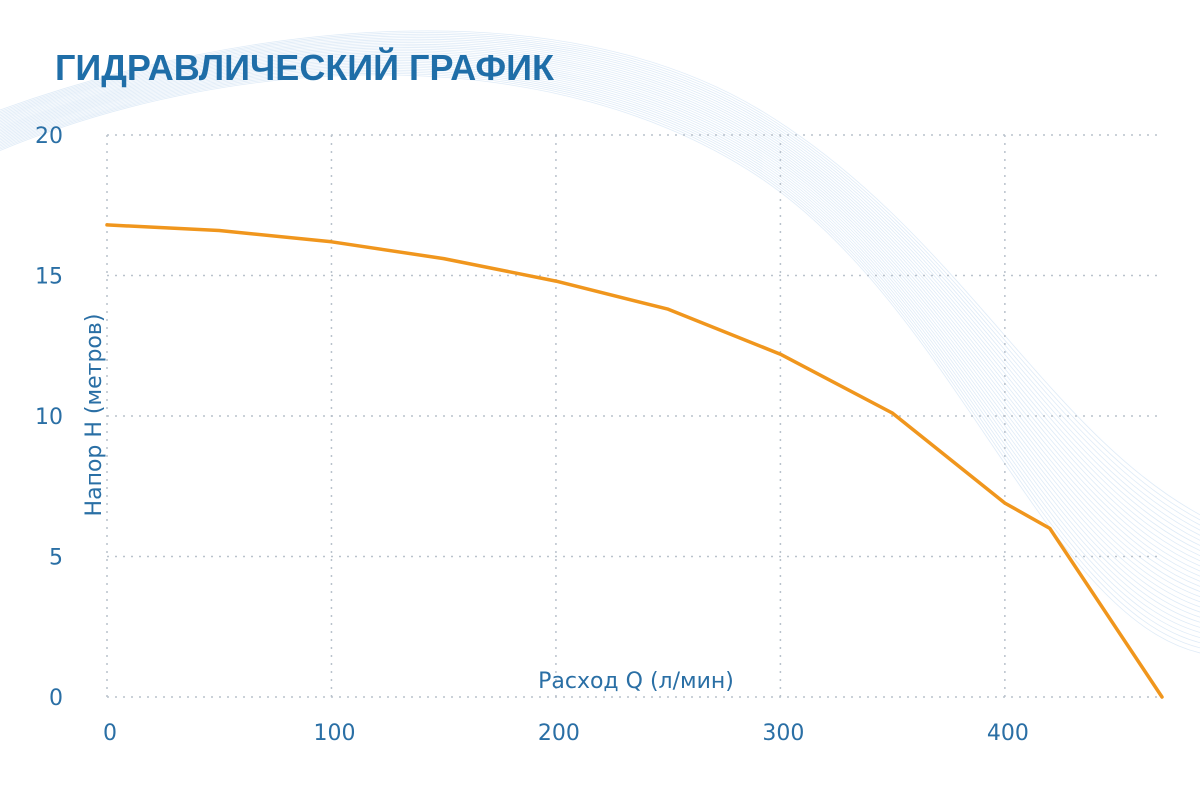 The height and width of the screenshot is (800, 1200). What do you see at coordinates (1008, 733) in the screenshot?
I see `x-tick-label: 400` at bounding box center [1008, 733].